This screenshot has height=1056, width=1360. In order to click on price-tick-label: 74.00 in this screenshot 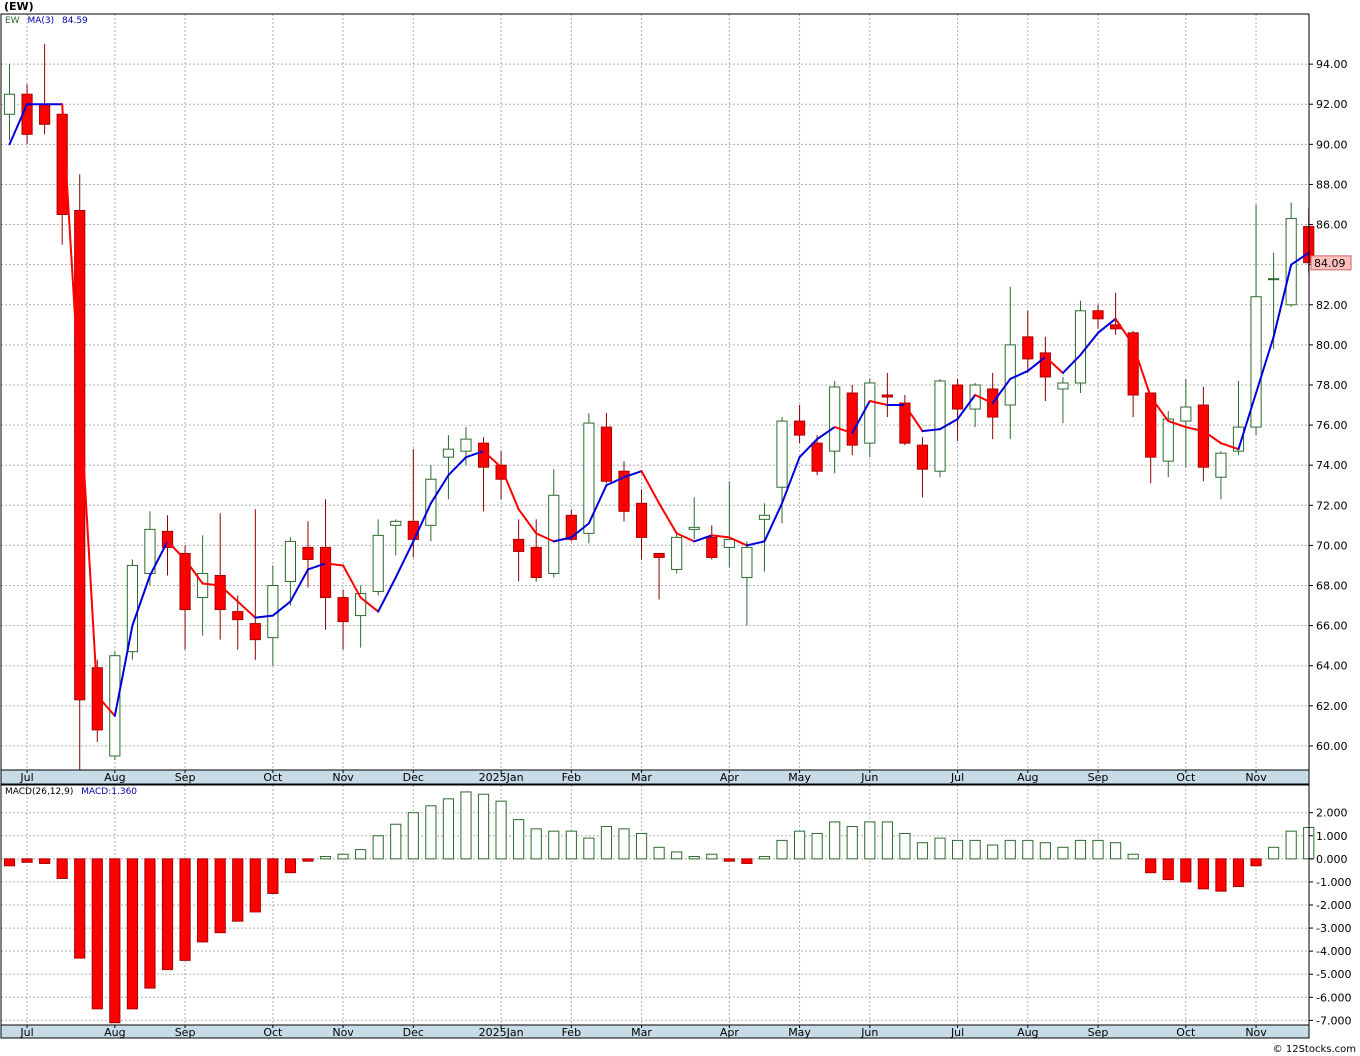, I will do `click(1332, 465)`.